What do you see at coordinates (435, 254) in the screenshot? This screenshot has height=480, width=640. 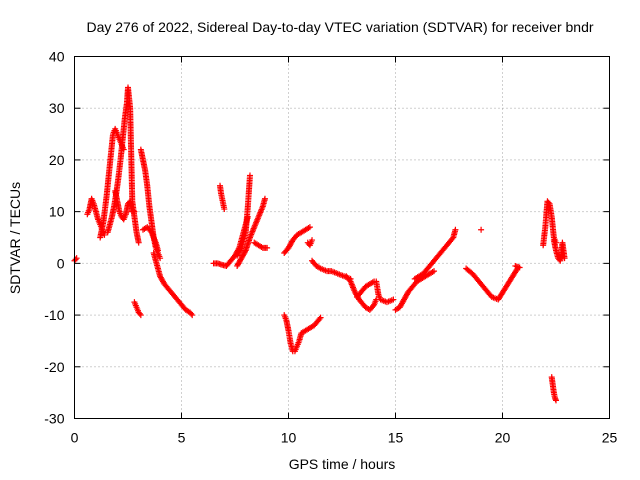 I see `series-s23` at bounding box center [435, 254].